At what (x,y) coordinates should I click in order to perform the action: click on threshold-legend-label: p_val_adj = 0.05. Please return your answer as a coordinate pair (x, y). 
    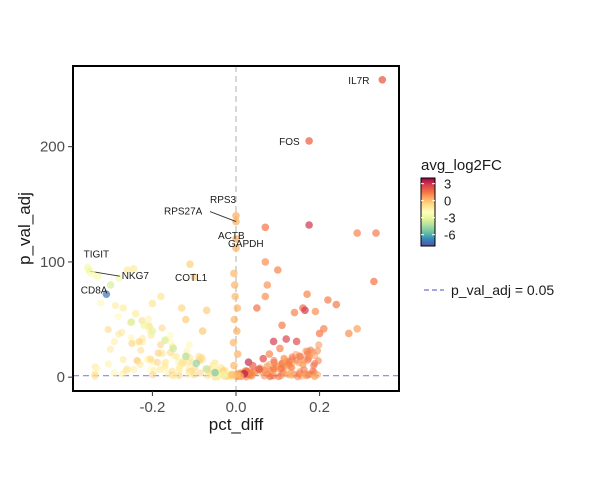
    Looking at the image, I should click on (502, 290).